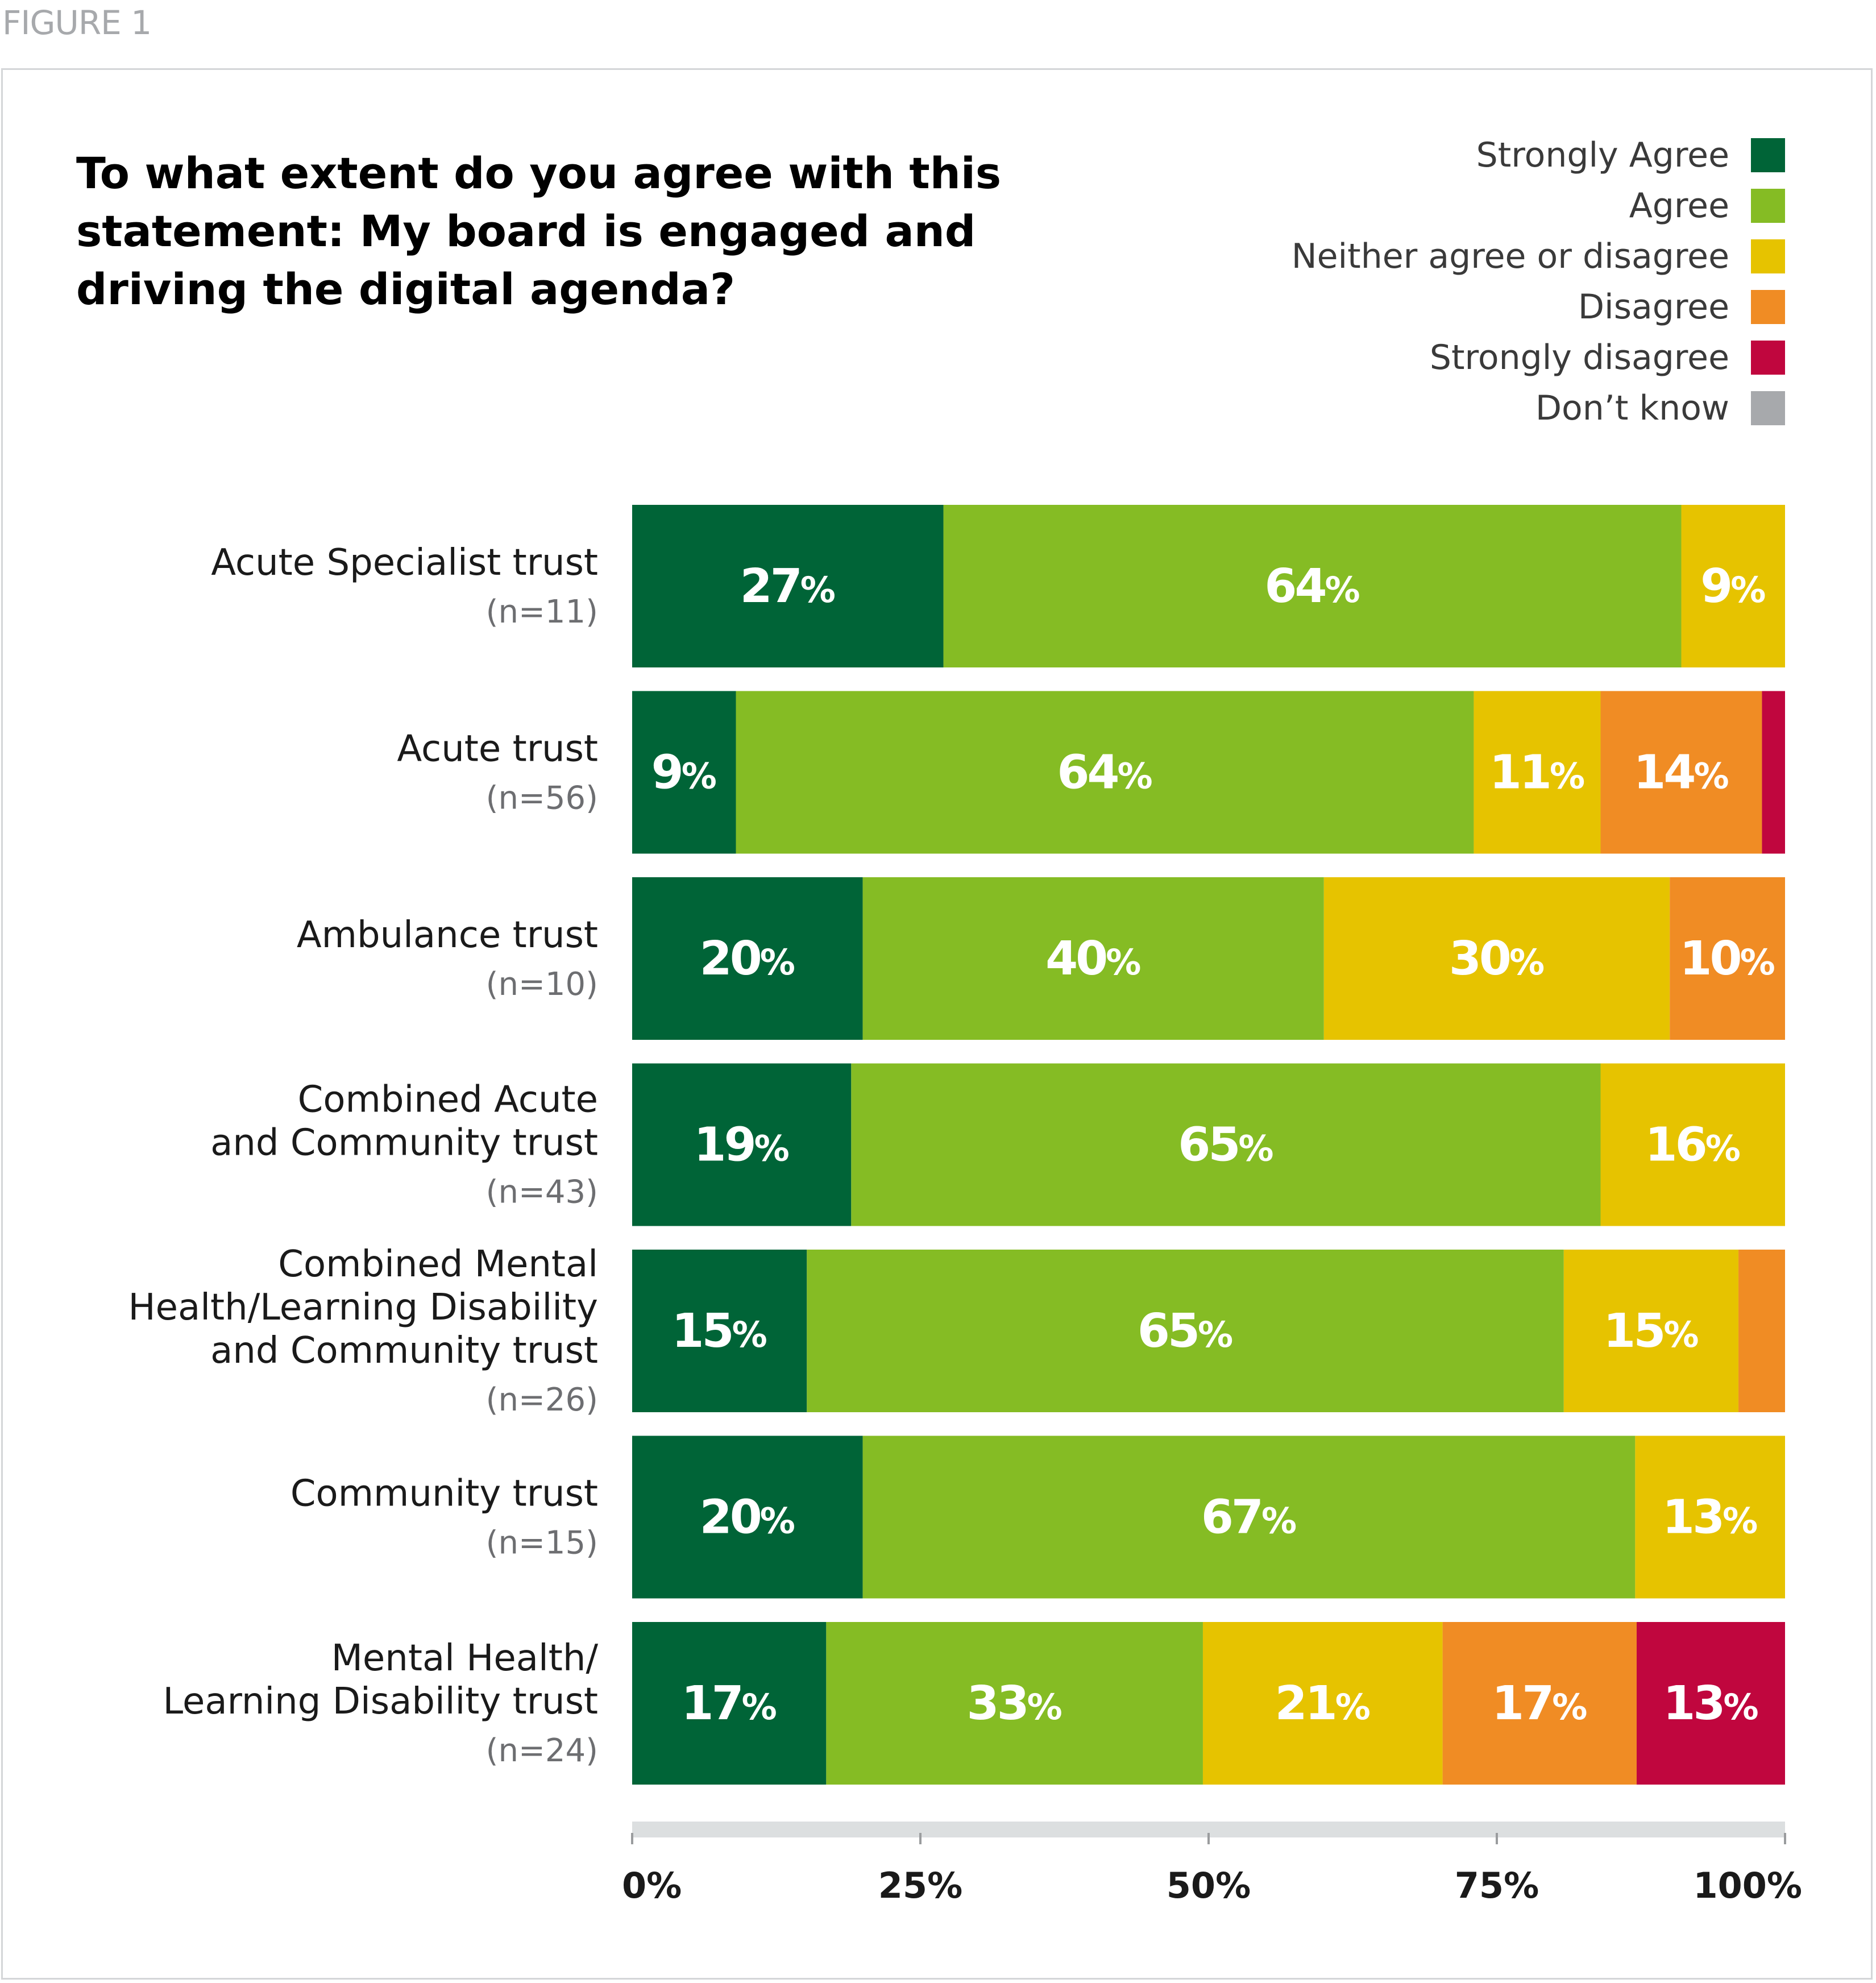 This screenshot has width=1876, height=1983. I want to click on x-tick-label: 50%, so click(1209, 1885).